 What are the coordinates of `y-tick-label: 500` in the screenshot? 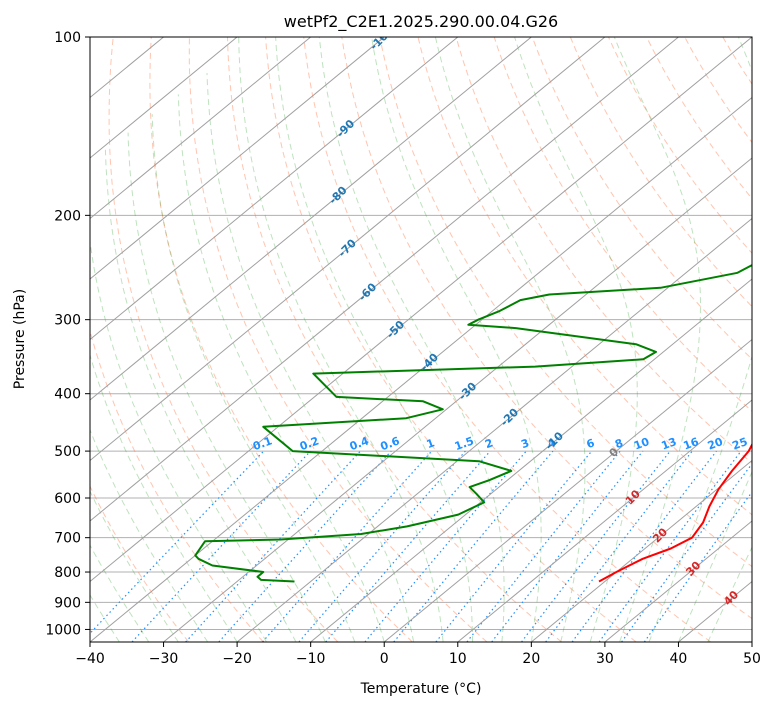 It's located at (67, 452).